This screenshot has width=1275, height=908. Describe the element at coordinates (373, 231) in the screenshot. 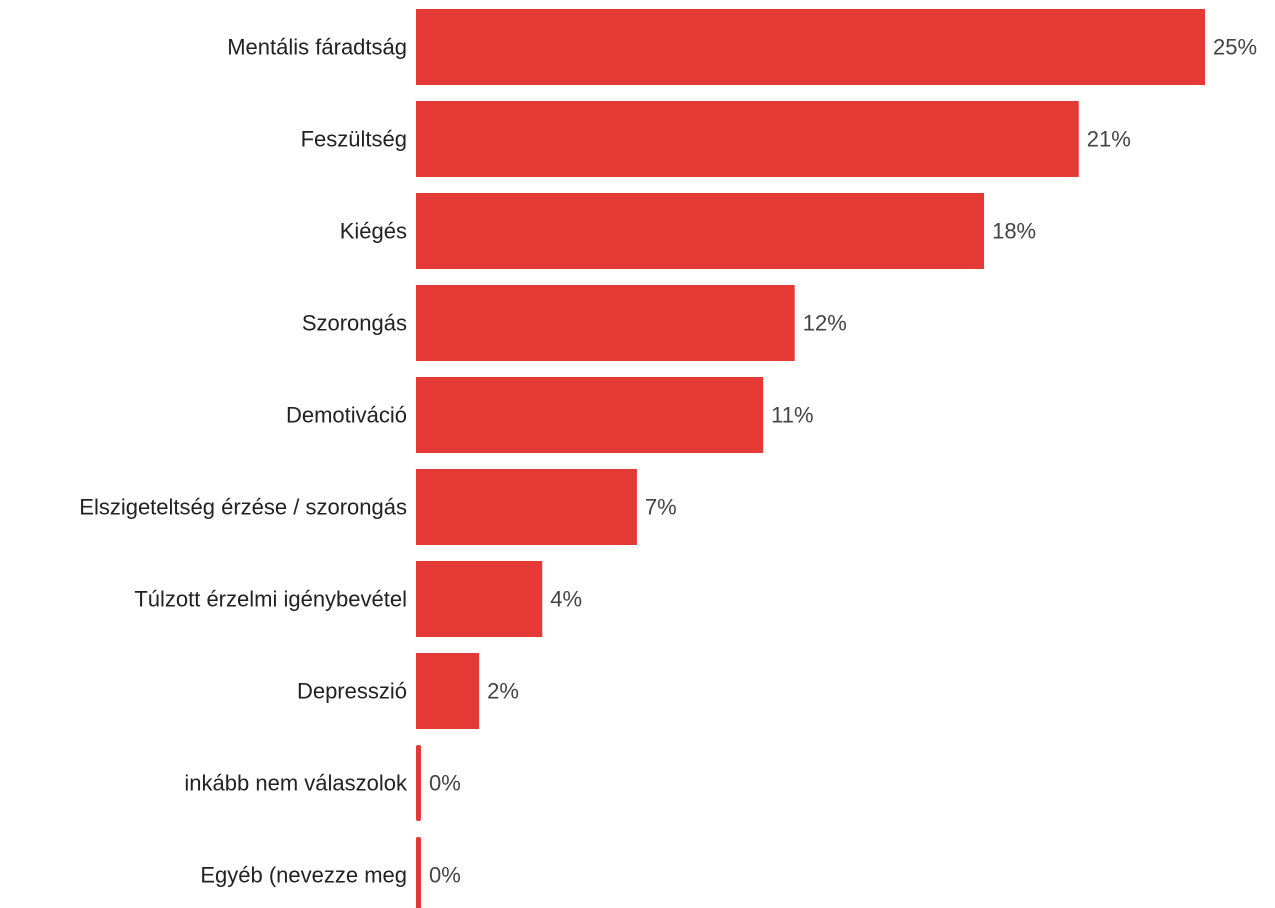

I see `category-label: Kiégés` at that location.